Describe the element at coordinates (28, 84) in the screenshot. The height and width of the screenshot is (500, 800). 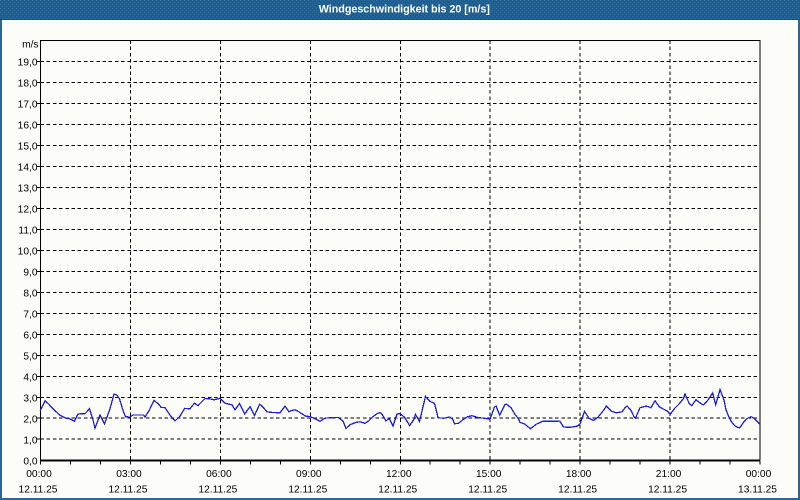
I see `svg-text: 18,0` at that location.